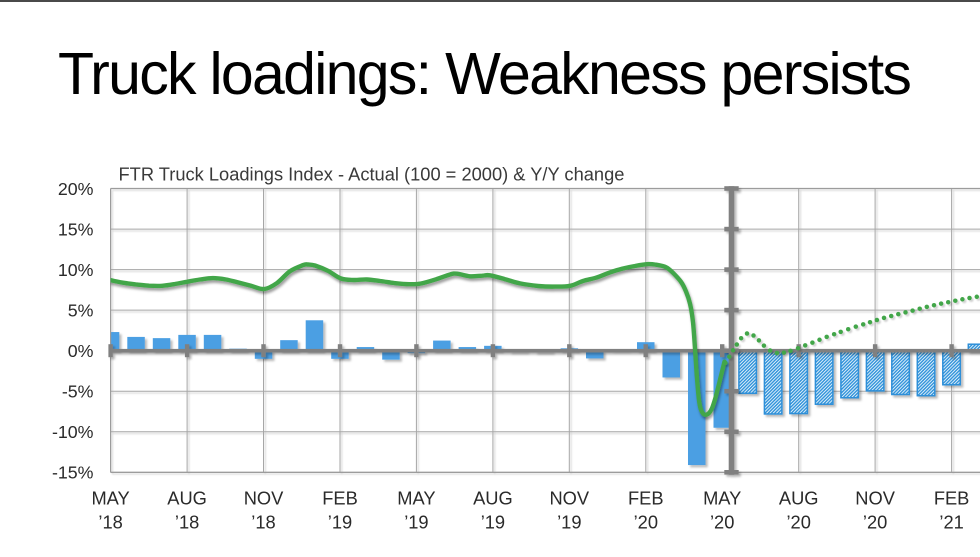 The height and width of the screenshot is (557, 980). I want to click on svg-text: -10%, so click(73, 432).